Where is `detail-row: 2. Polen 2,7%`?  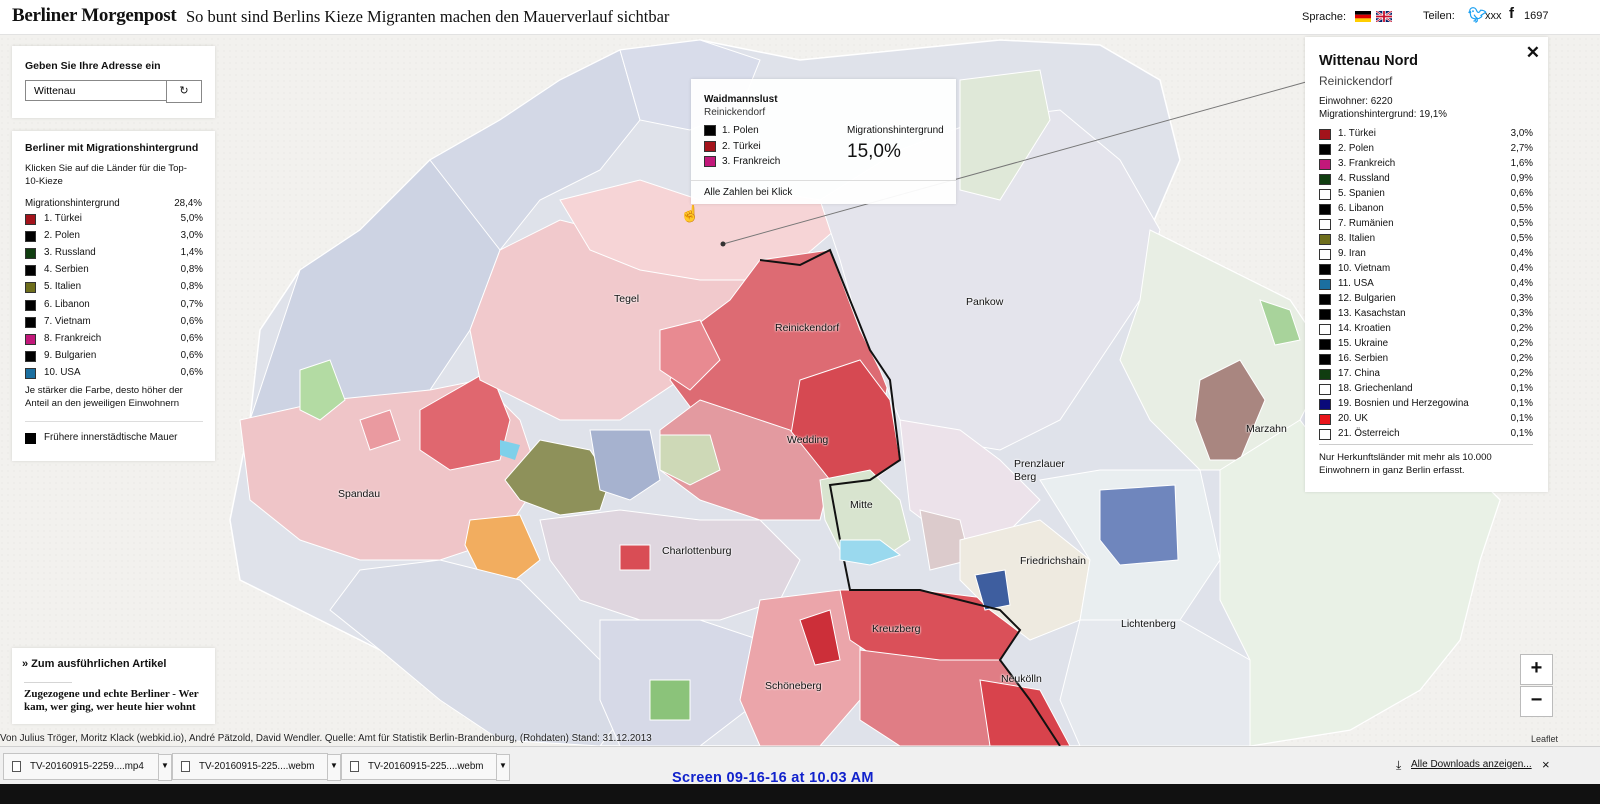
detail-row: 2. Polen 2,7% is located at coordinates (1426, 150).